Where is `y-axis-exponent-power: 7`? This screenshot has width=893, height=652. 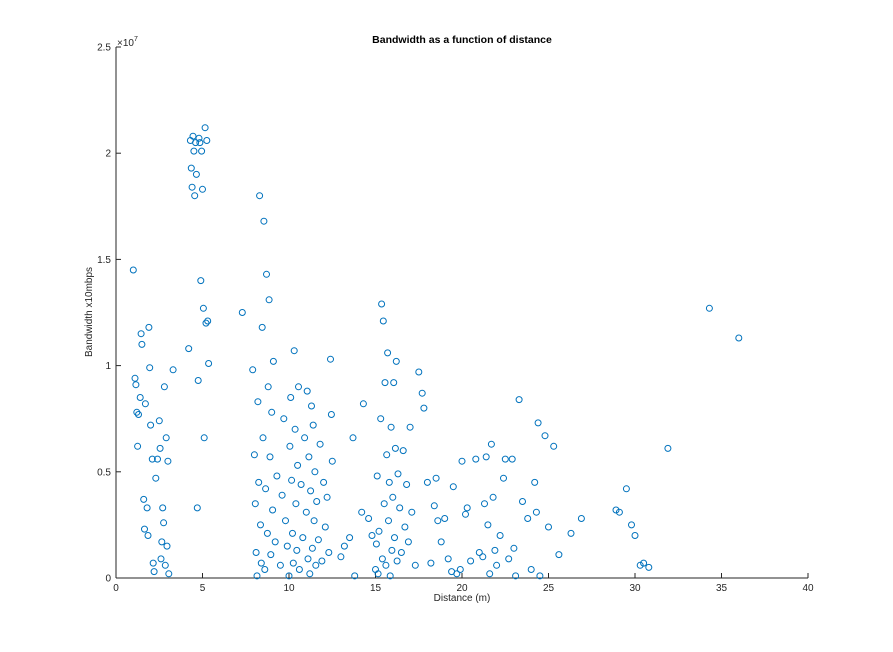
y-axis-exponent-power: 7 is located at coordinates (136, 39).